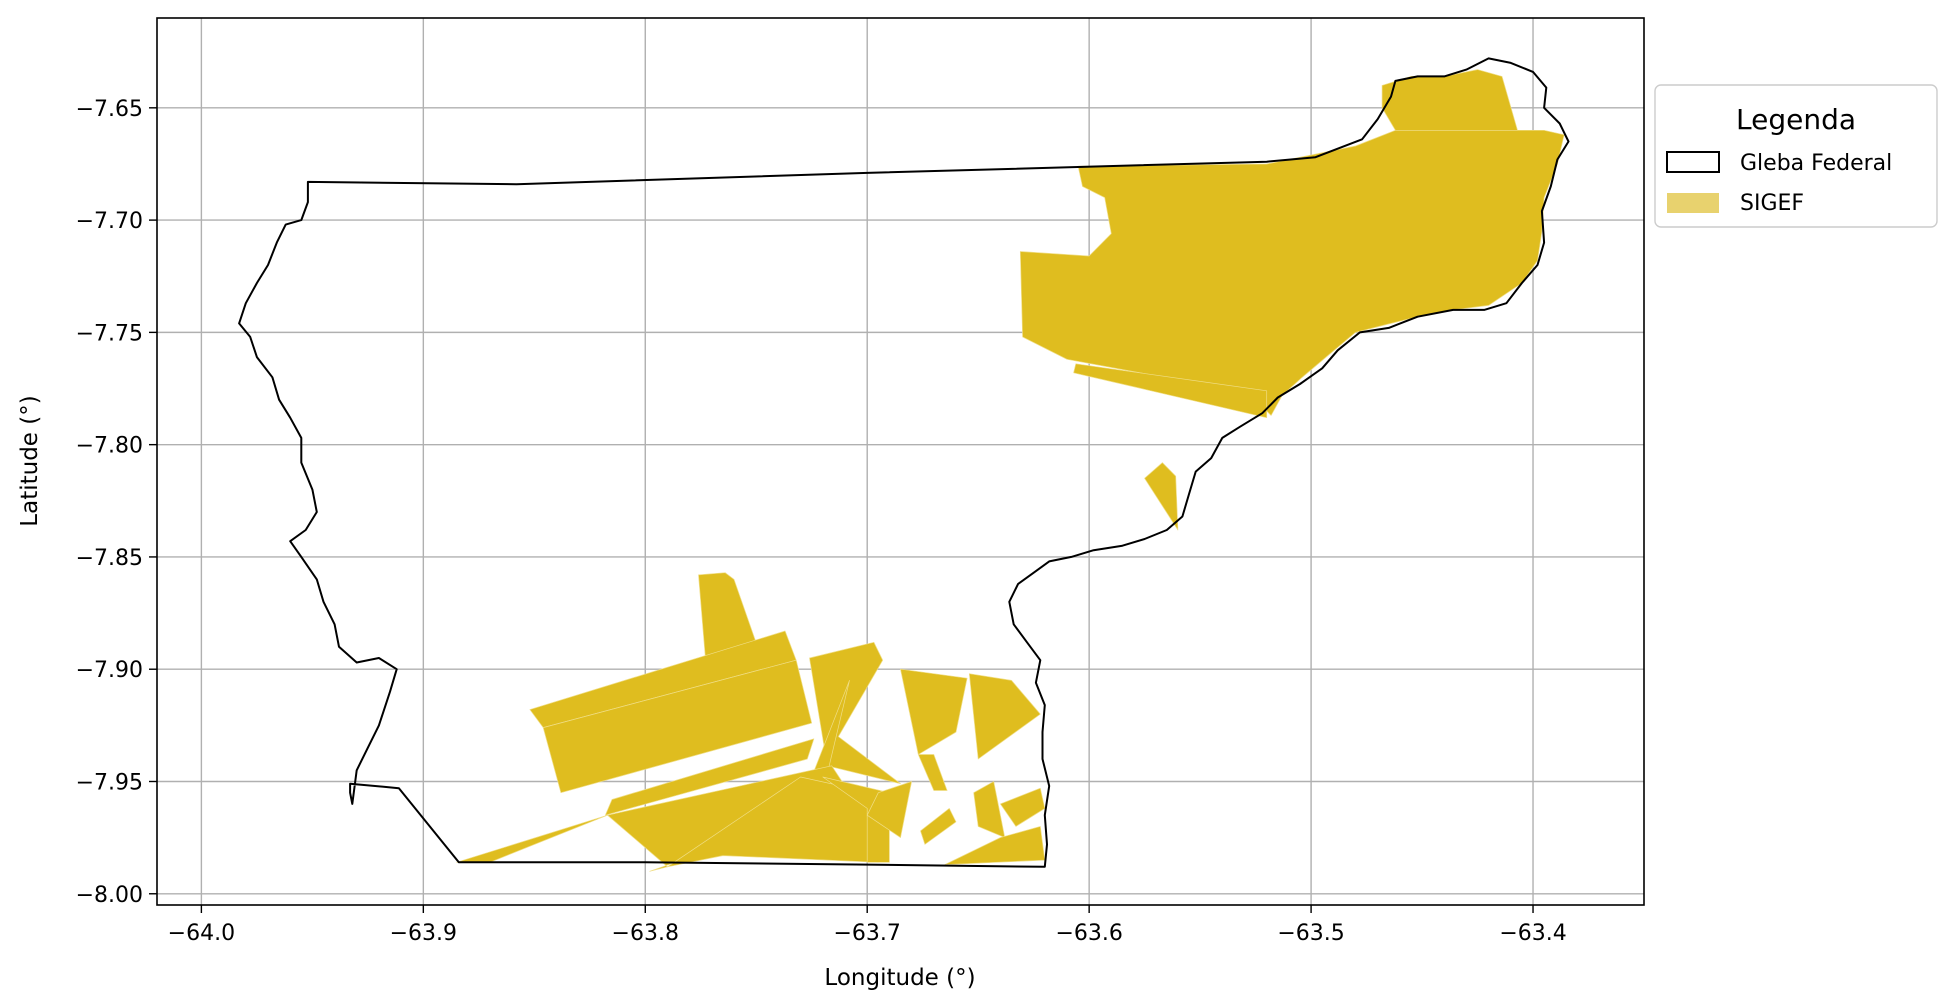 The image size is (1953, 1006). What do you see at coordinates (109, 446) in the screenshot?
I see `y-tick-label-3: −7.80` at bounding box center [109, 446].